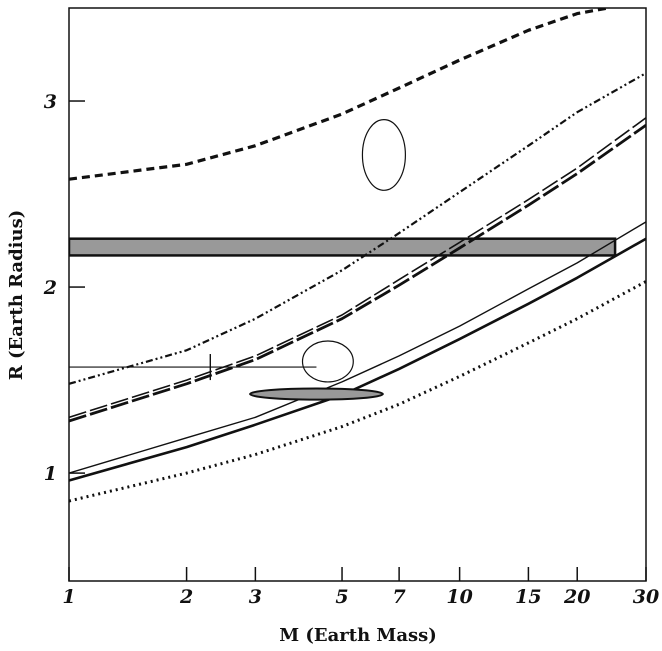 This screenshot has width=662, height=651. What do you see at coordinates (358, 635) in the screenshot?
I see `x-axis-title: M (Earth Mass)` at bounding box center [358, 635].